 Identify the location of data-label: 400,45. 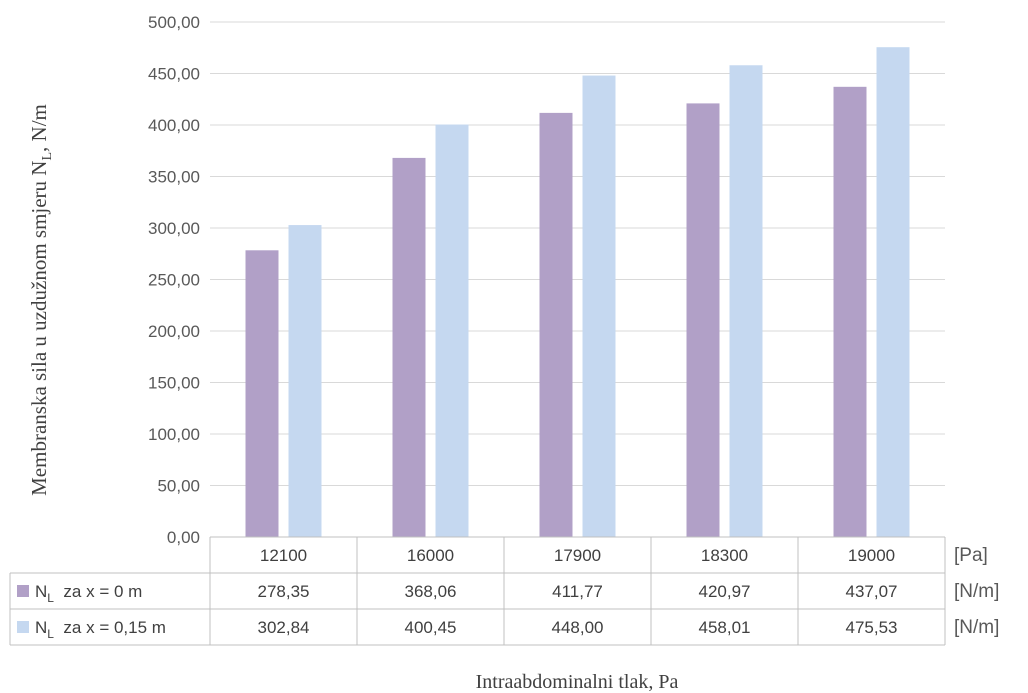
(431, 627).